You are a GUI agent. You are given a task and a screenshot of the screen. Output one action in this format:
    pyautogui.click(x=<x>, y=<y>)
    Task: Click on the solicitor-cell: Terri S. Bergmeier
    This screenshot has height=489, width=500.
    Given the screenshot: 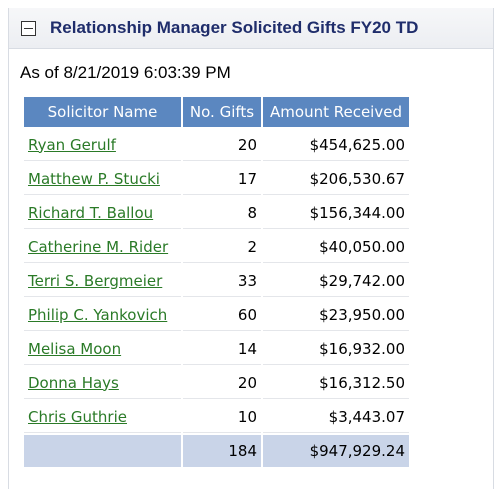 What is the action you would take?
    pyautogui.click(x=102, y=281)
    